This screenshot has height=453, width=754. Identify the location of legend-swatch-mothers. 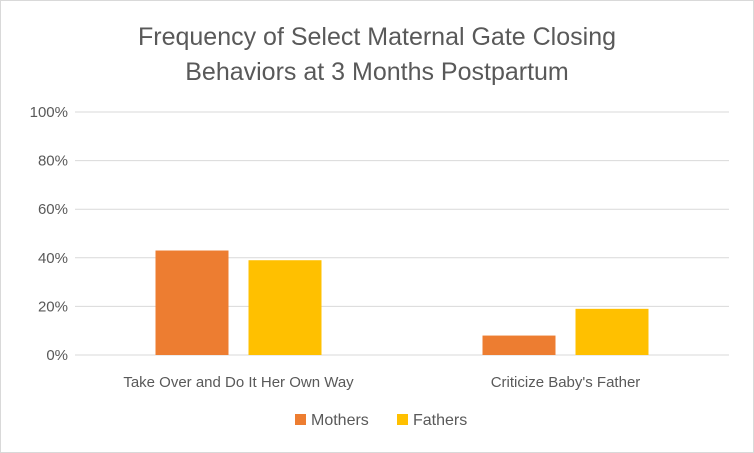
(300, 419).